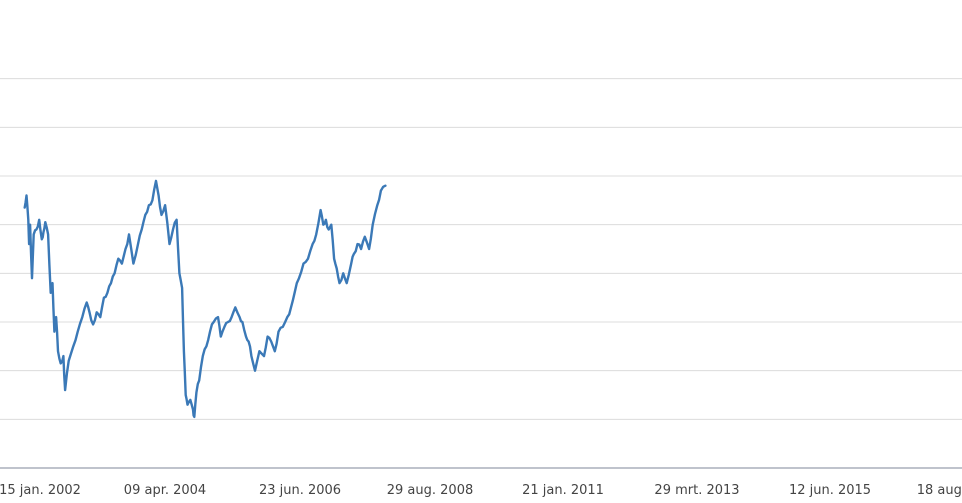  I want to click on x-tick-label: 15 jan. 2002, so click(40, 490).